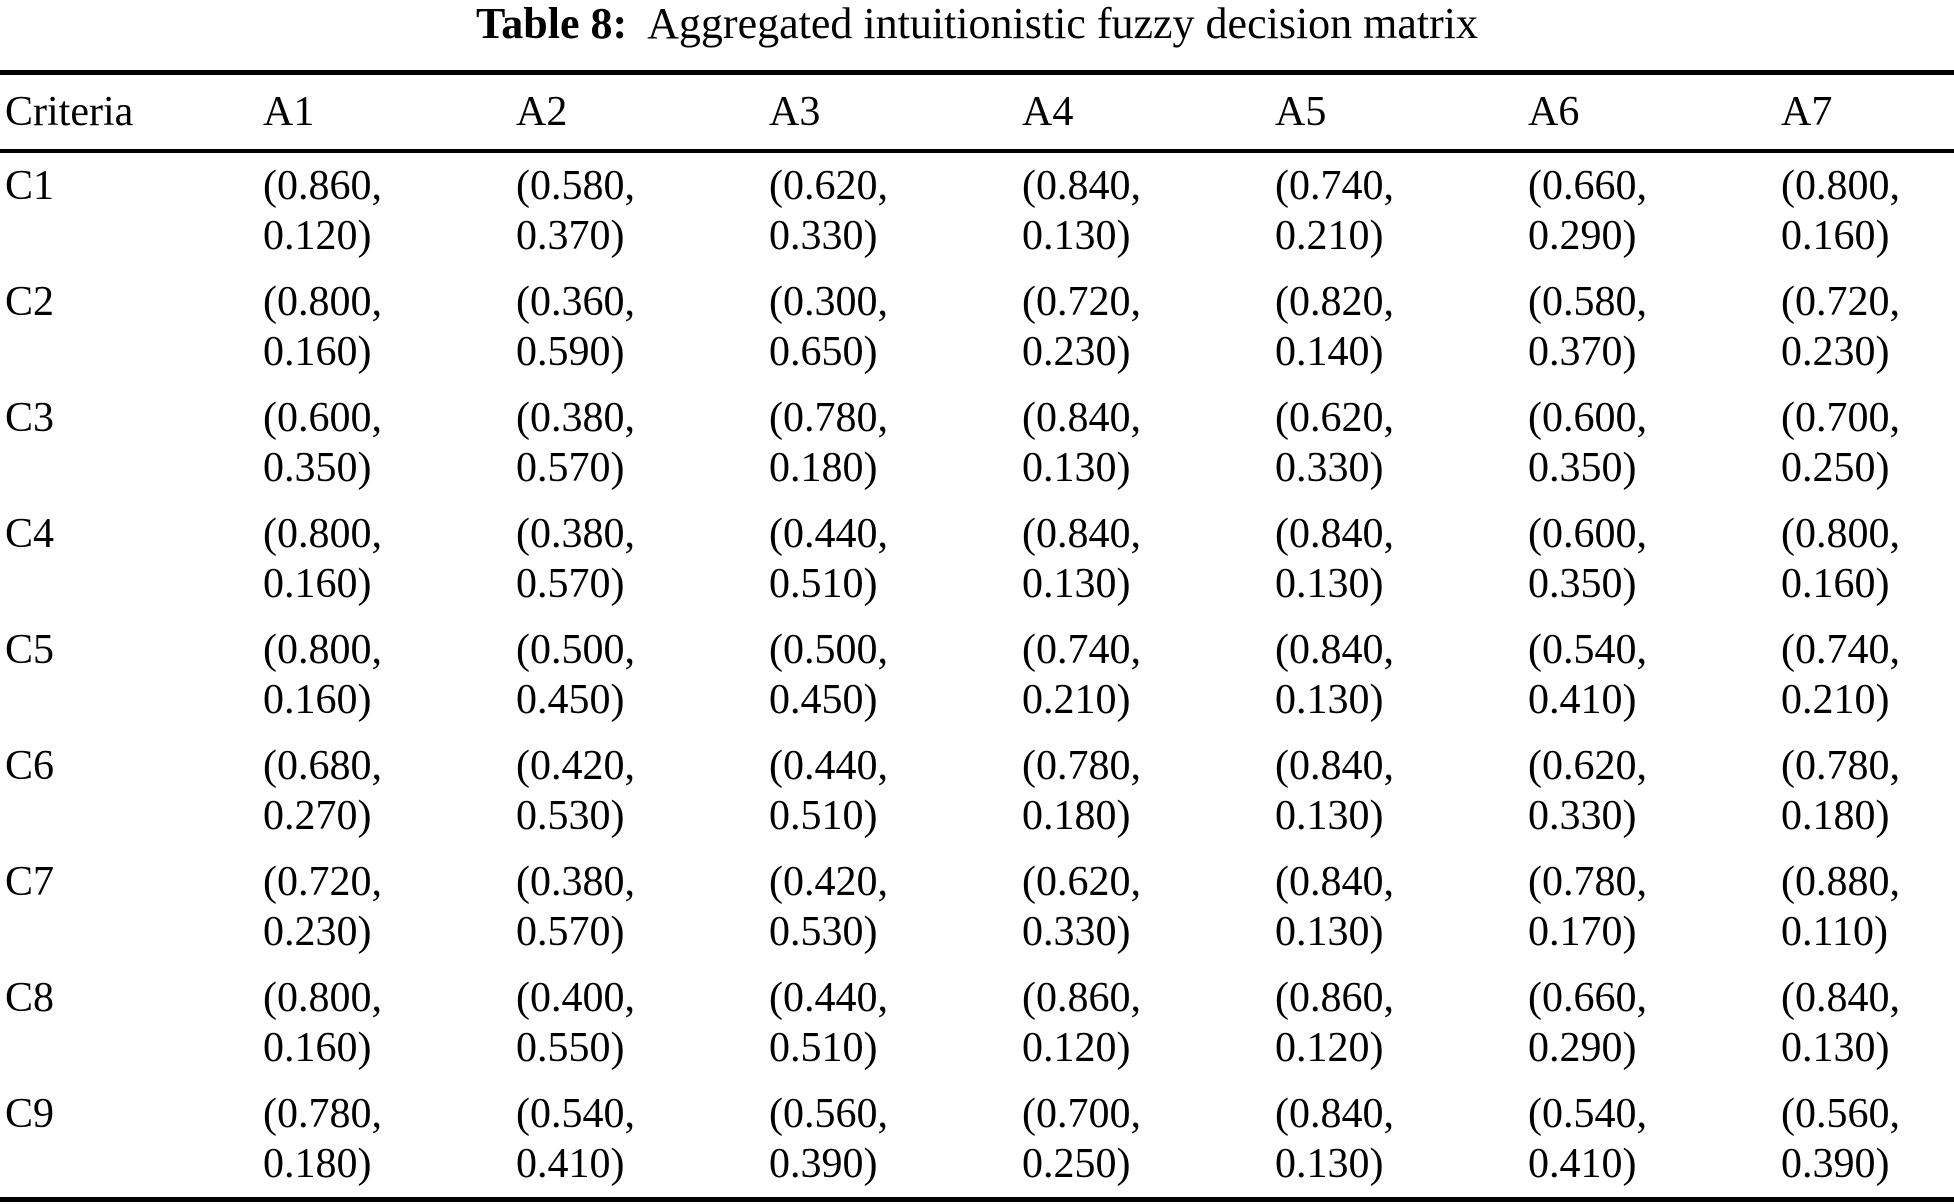  Describe the element at coordinates (30, 998) in the screenshot. I see `criterion-label: C8` at that location.